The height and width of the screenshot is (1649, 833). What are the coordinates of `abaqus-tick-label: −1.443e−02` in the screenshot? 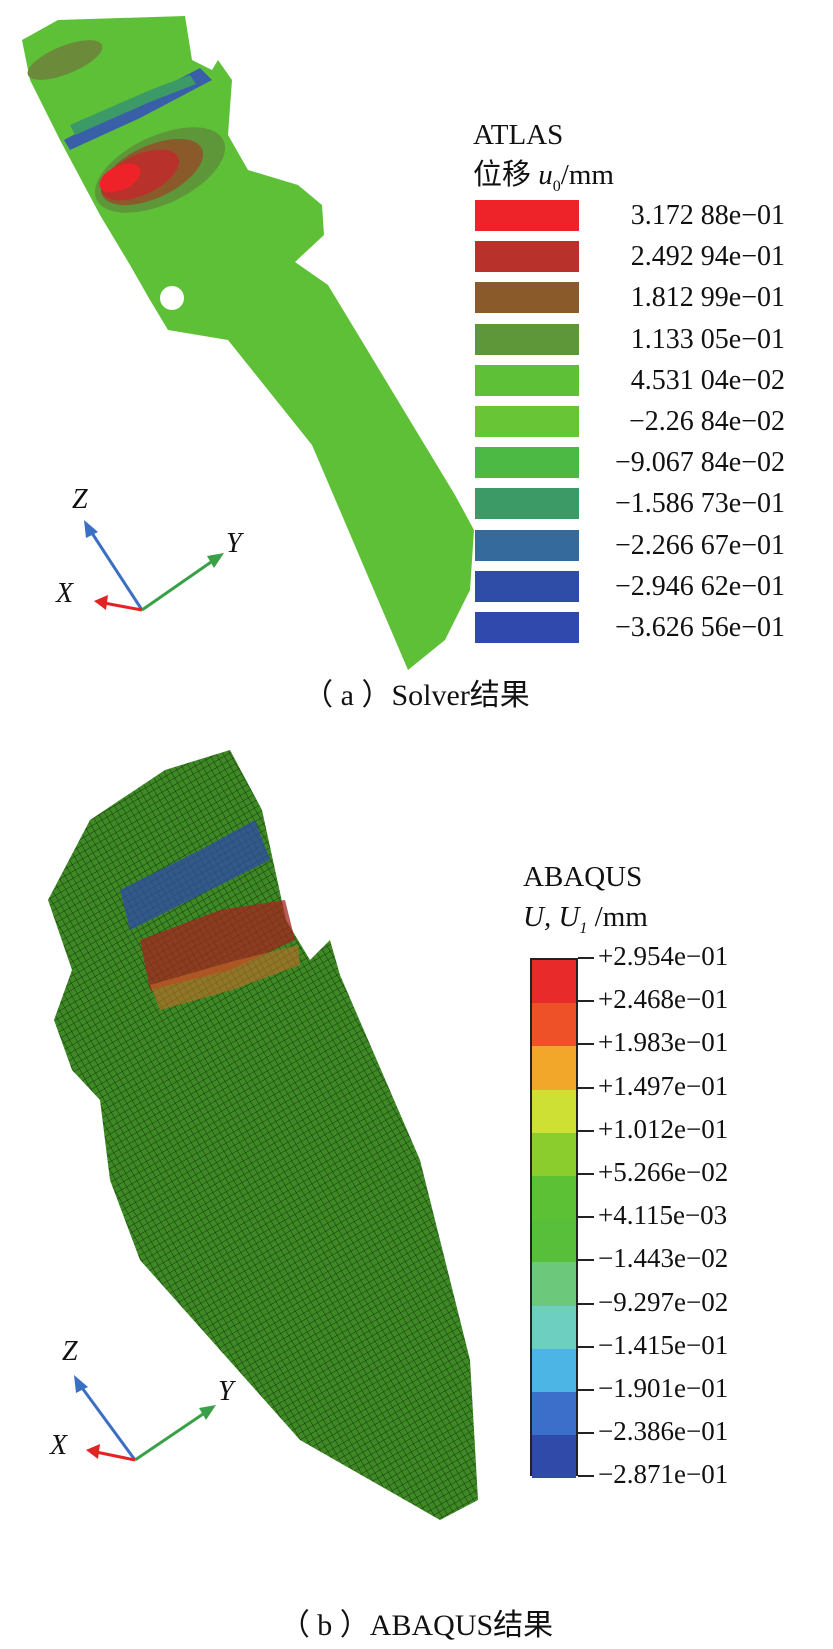 It's located at (663, 1258).